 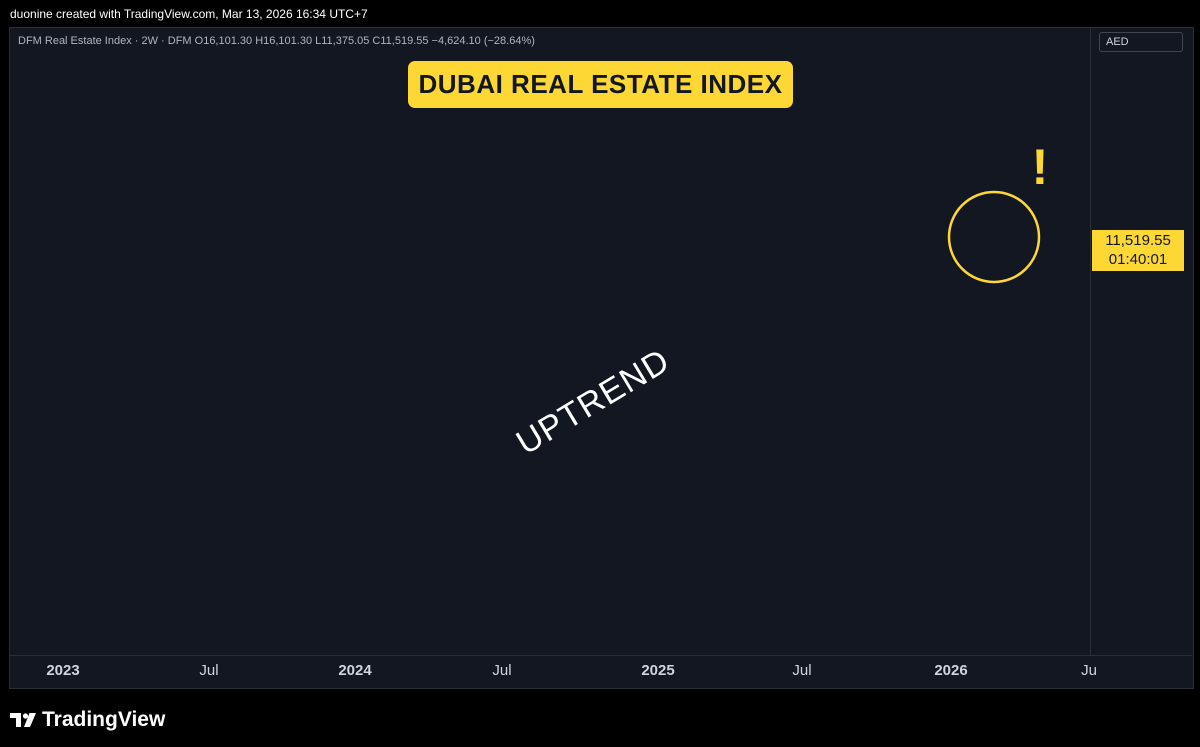 I want to click on time-axis-tick: Ju, so click(x=1089, y=670).